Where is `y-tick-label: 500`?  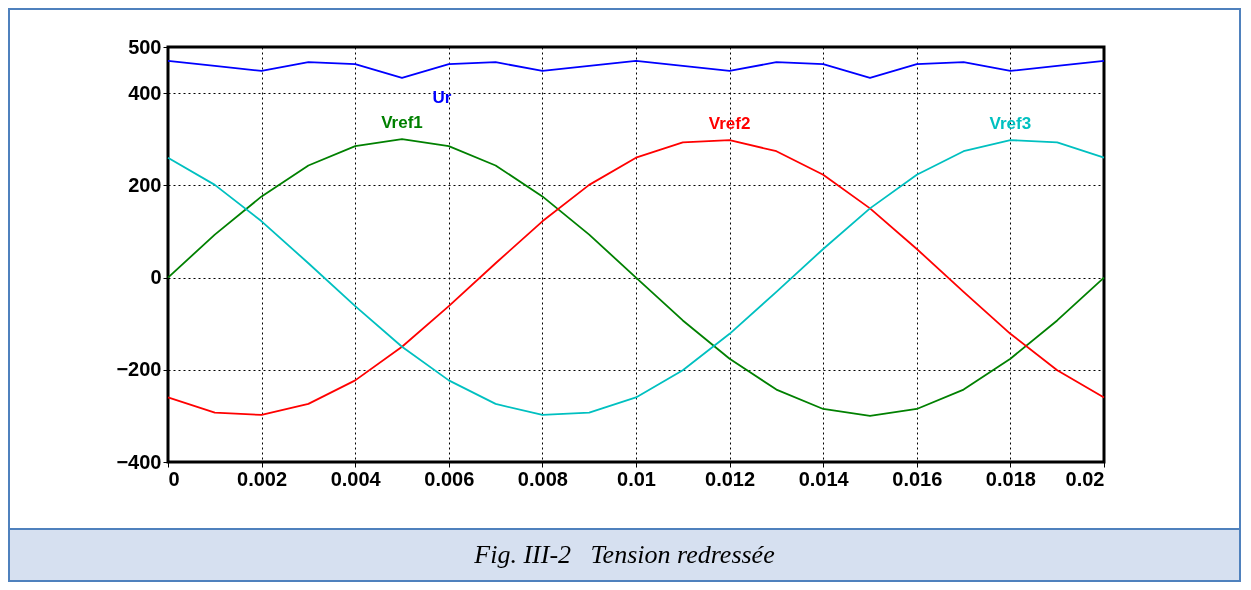 y-tick-label: 500 is located at coordinates (145, 46).